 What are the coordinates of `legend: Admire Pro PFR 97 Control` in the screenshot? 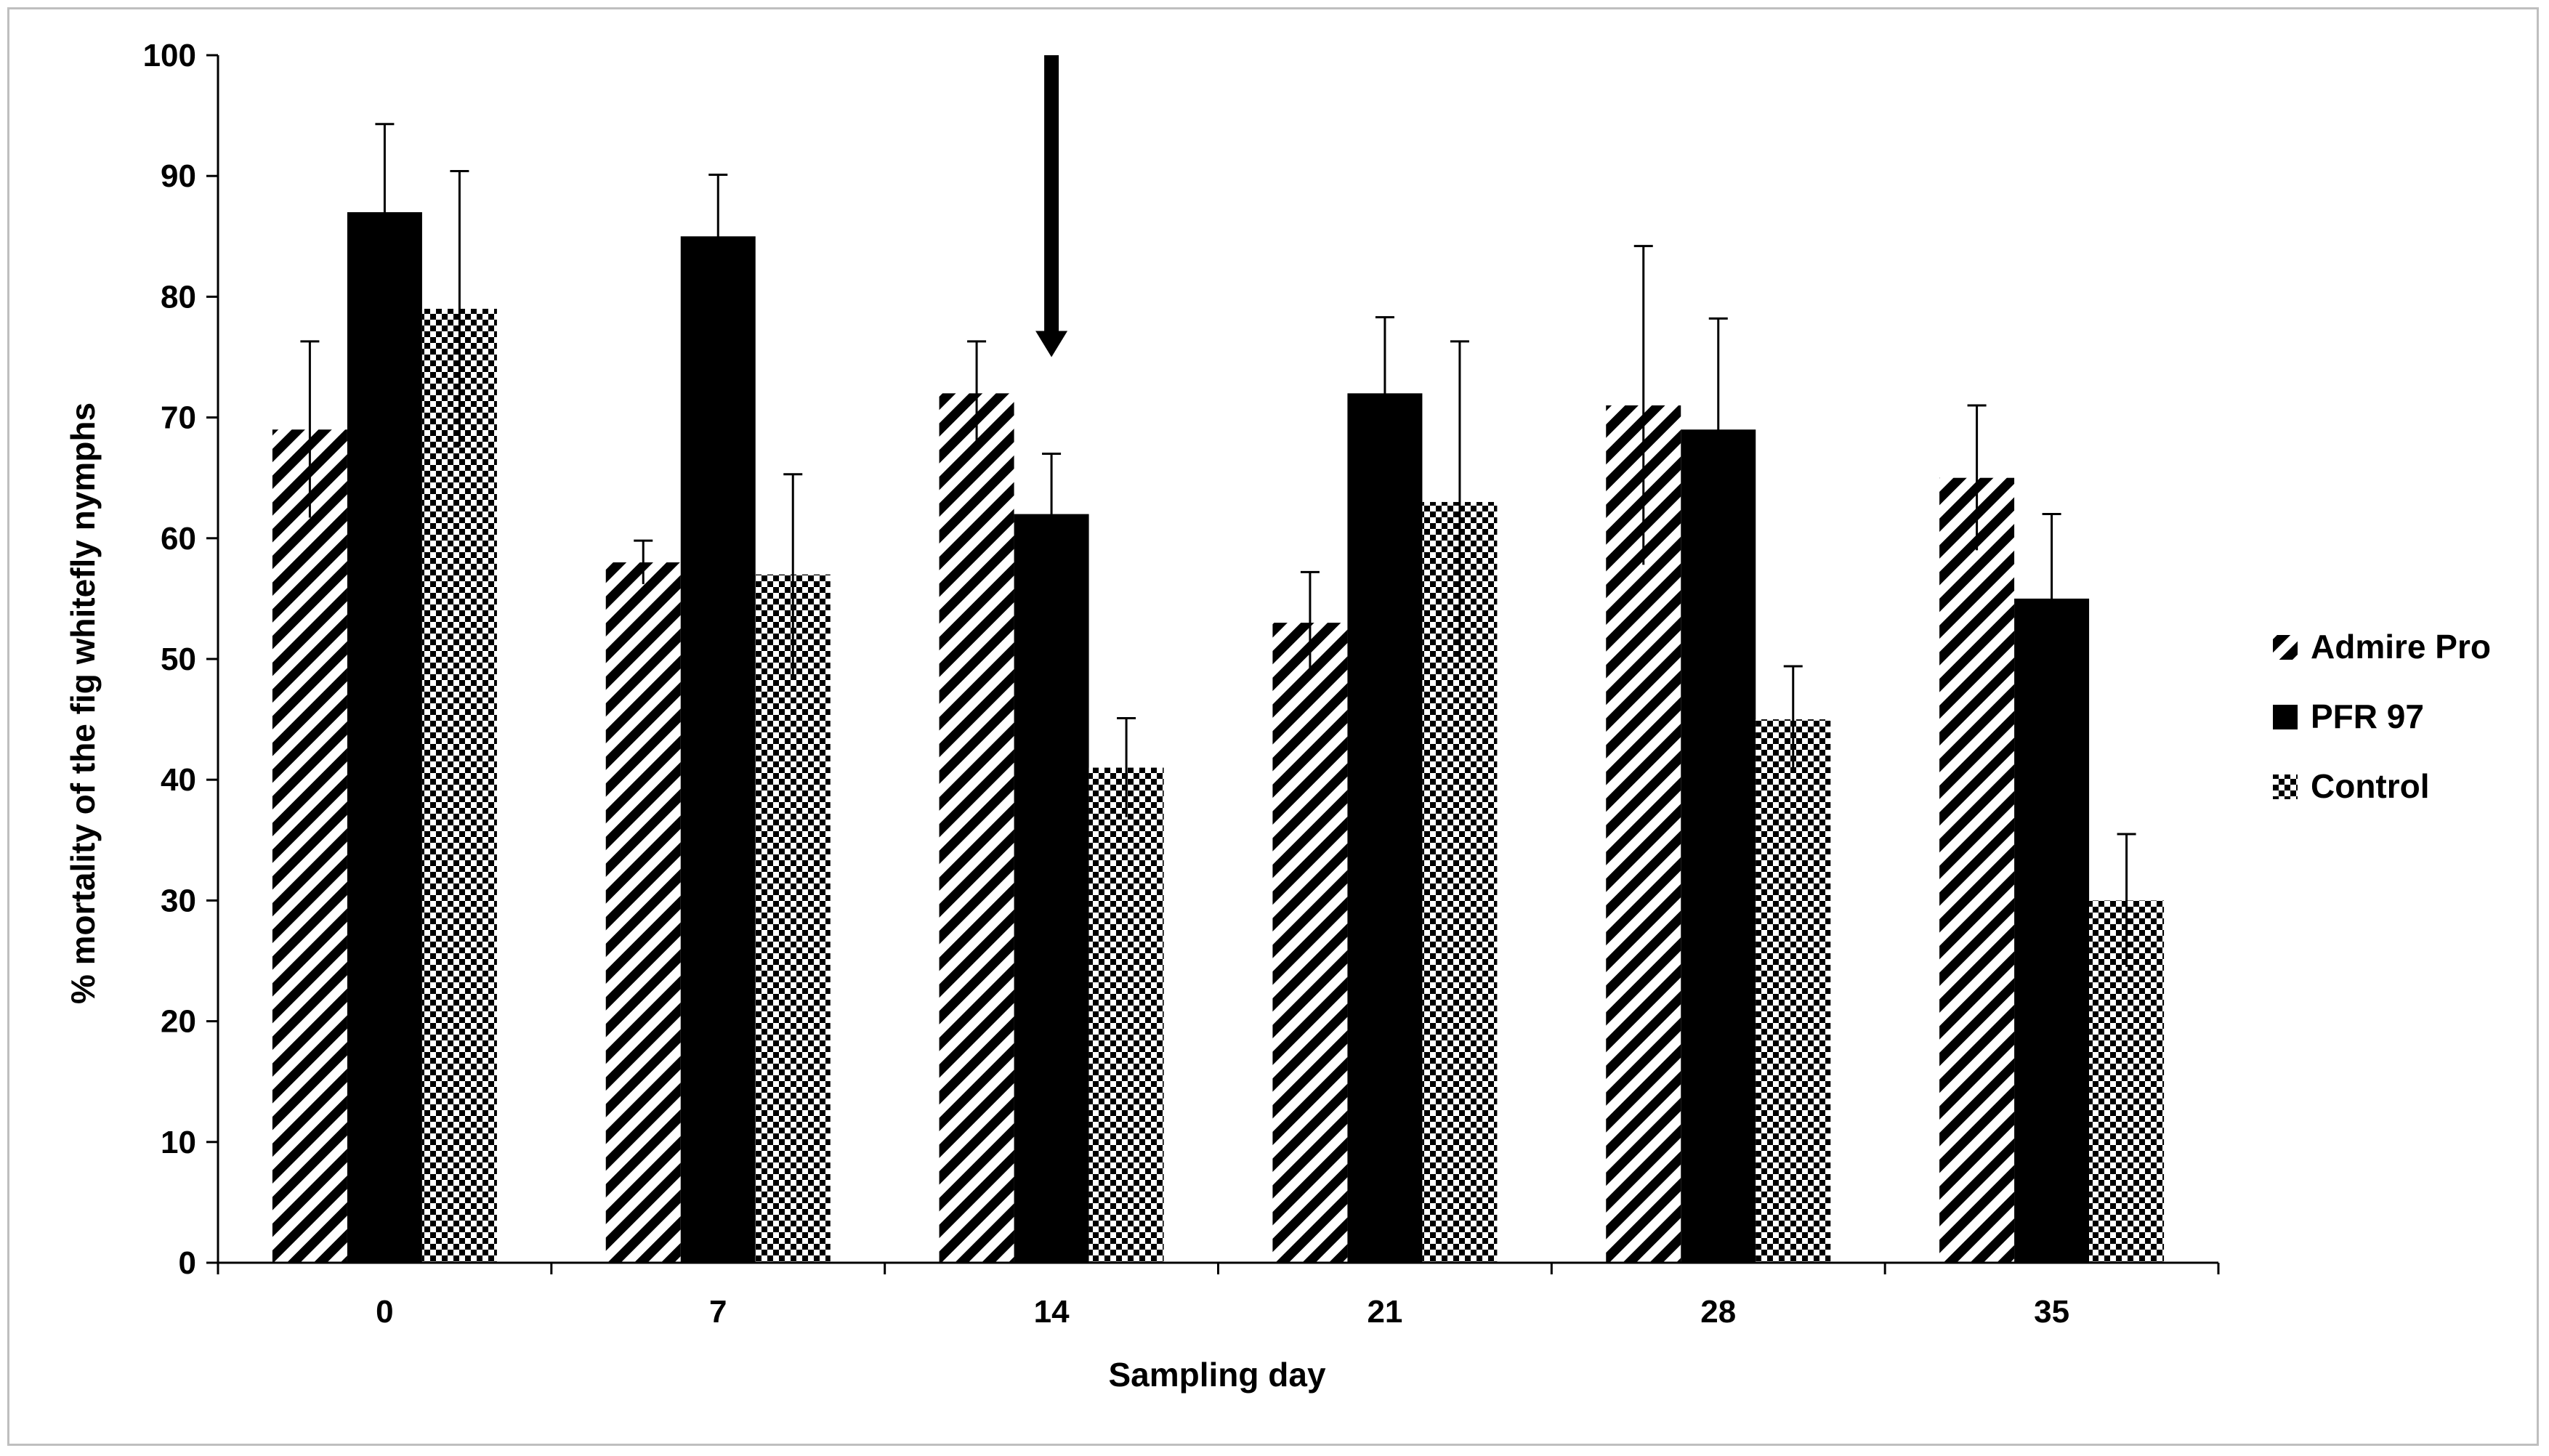 It's located at (2382, 716).